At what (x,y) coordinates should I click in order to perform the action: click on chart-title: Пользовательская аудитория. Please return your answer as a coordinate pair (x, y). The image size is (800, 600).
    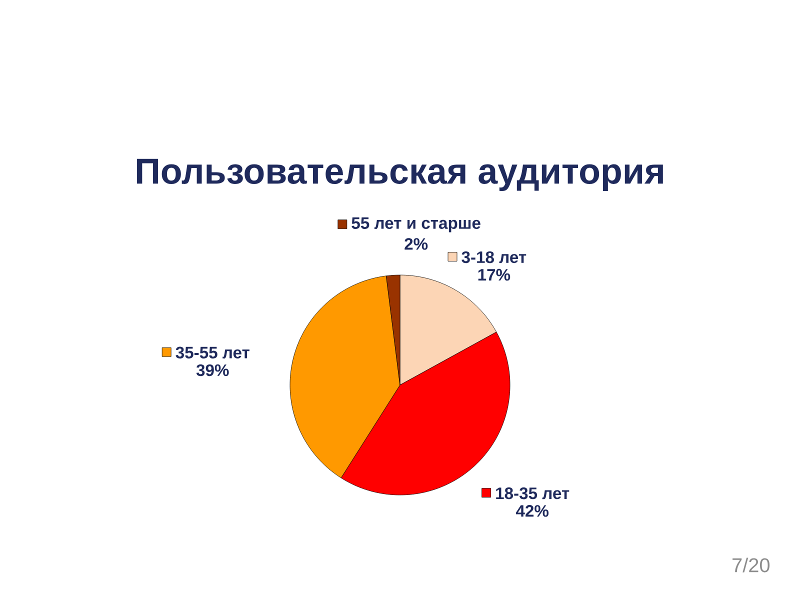
    Looking at the image, I should click on (400, 175).